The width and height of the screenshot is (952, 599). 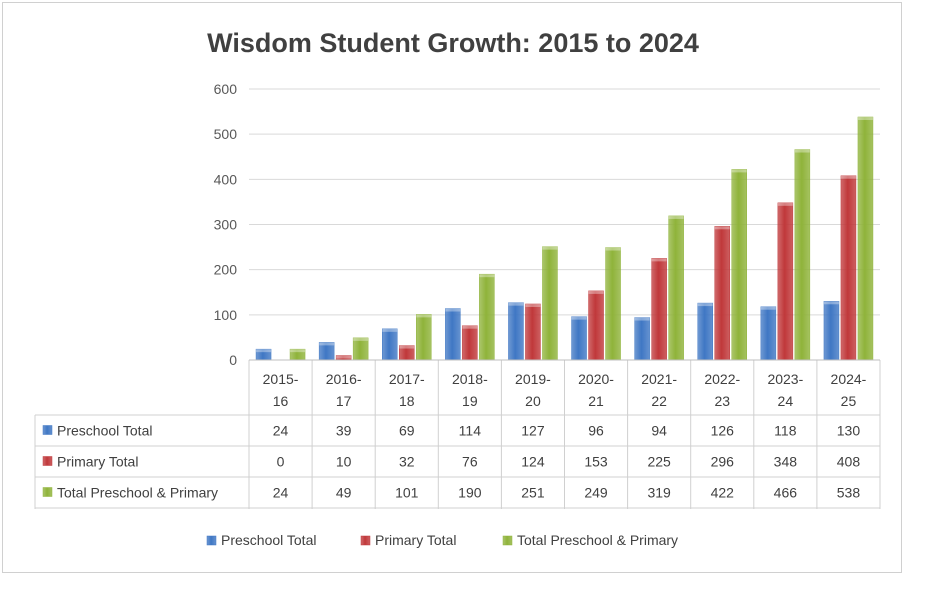 What do you see at coordinates (344, 493) in the screenshot?
I see `data-label: 49` at bounding box center [344, 493].